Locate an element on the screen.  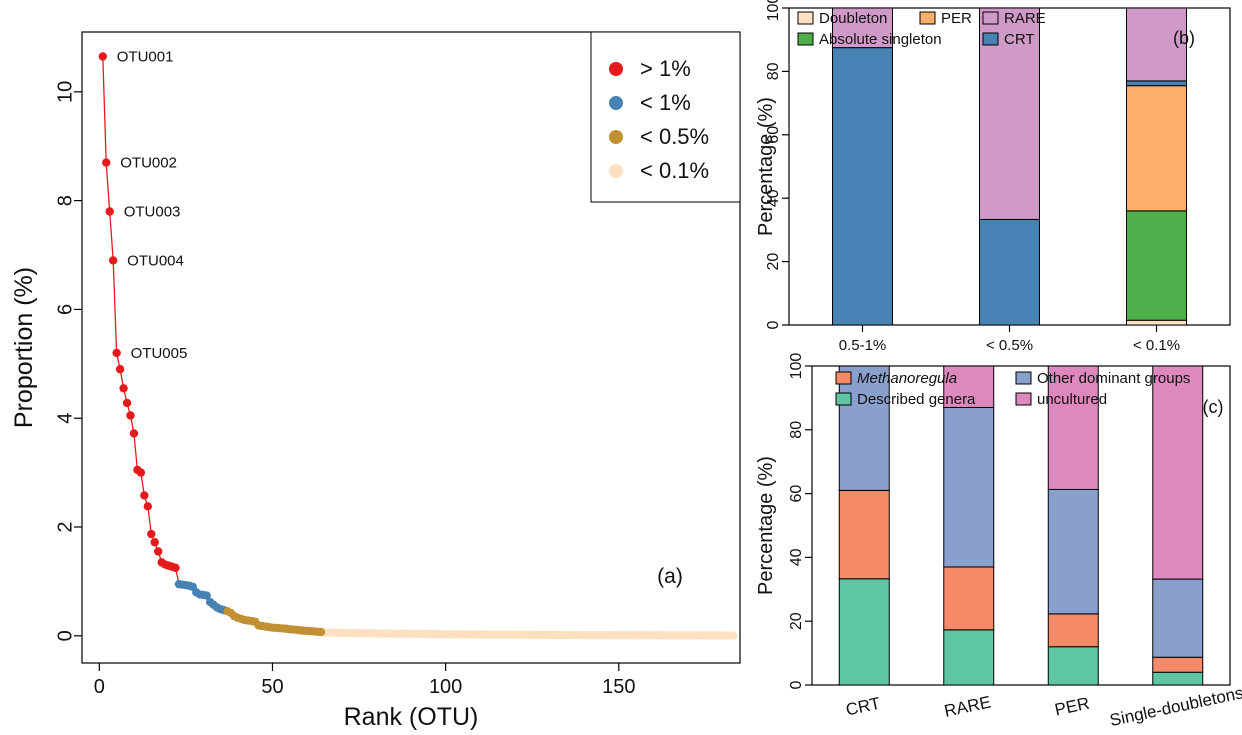
otu-annotation: OTU002 is located at coordinates (148, 163).